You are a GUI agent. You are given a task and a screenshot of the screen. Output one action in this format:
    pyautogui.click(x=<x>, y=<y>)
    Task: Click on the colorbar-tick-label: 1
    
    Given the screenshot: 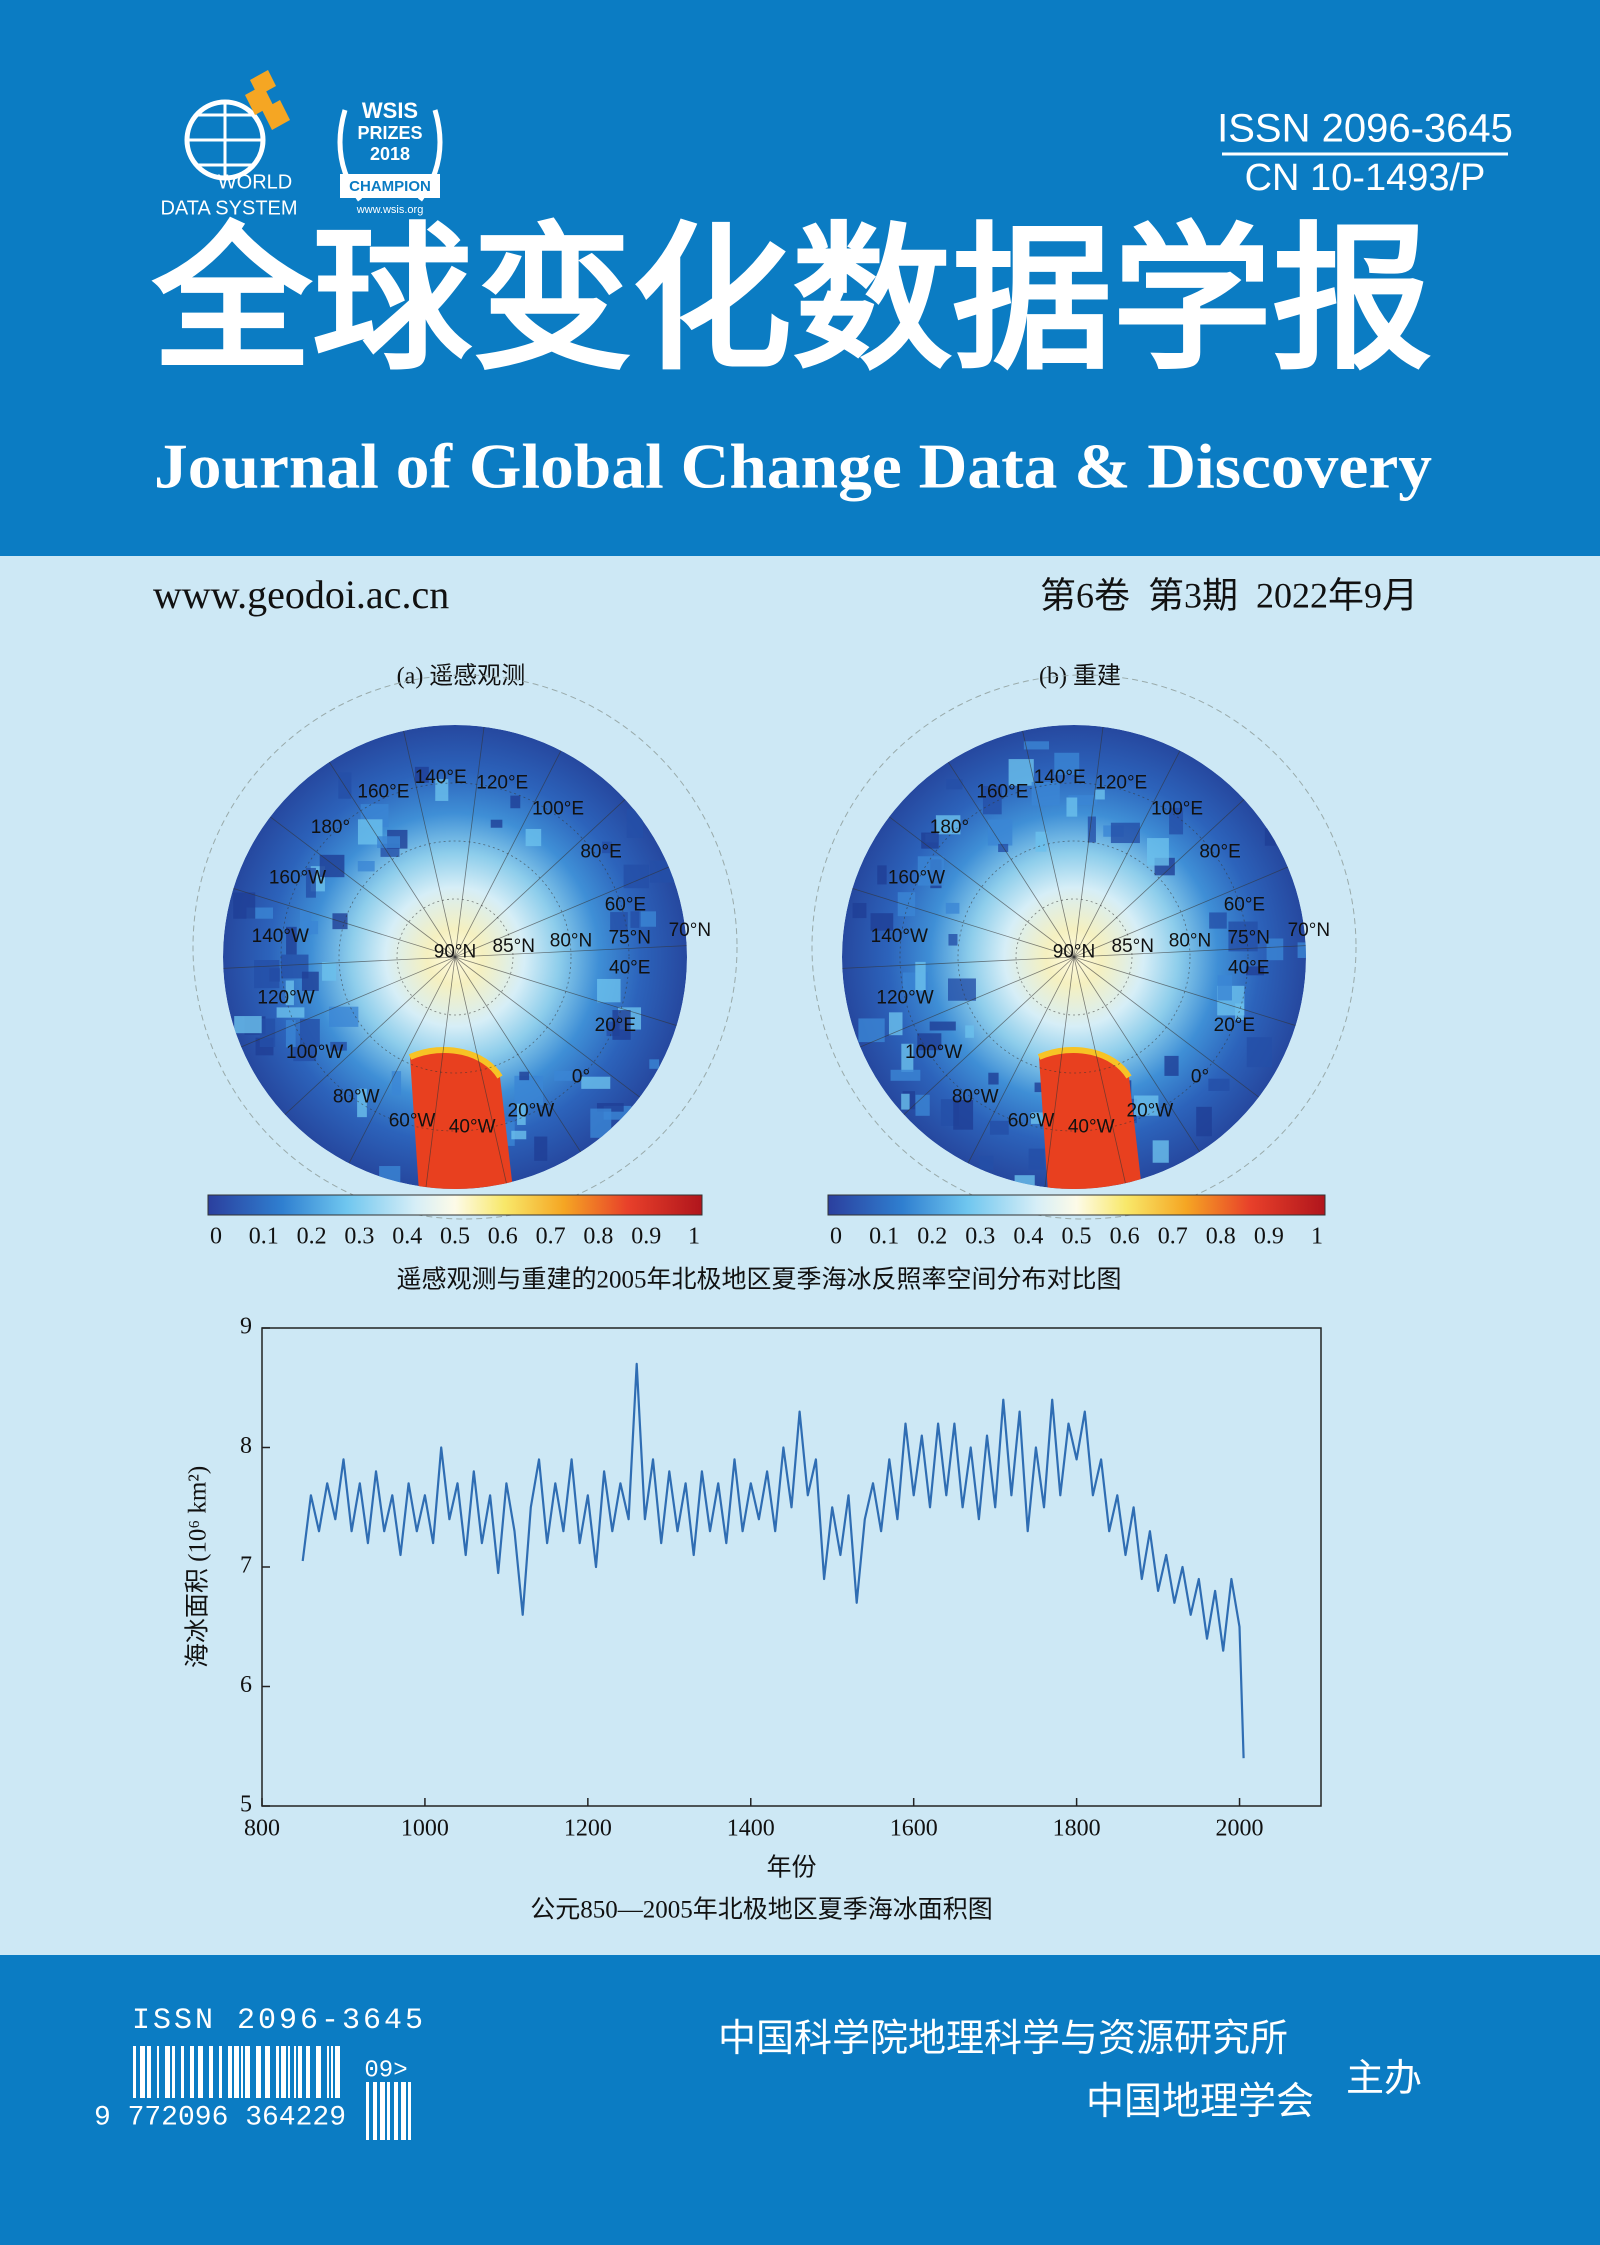 What is the action you would take?
    pyautogui.click(x=694, y=1237)
    